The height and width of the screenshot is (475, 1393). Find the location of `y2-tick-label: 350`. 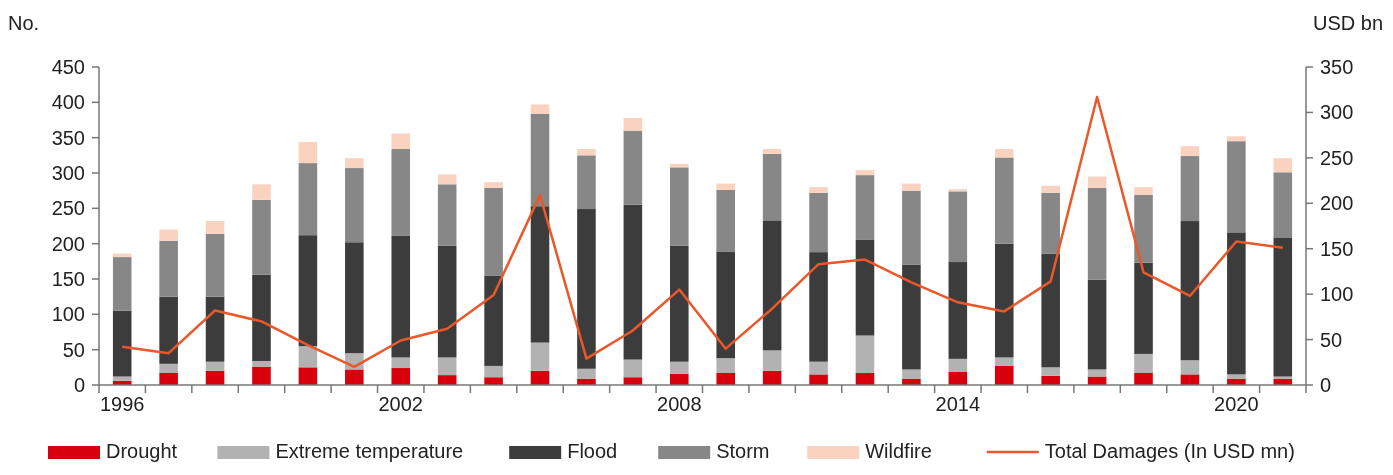

y2-tick-label: 350 is located at coordinates (1337, 67).